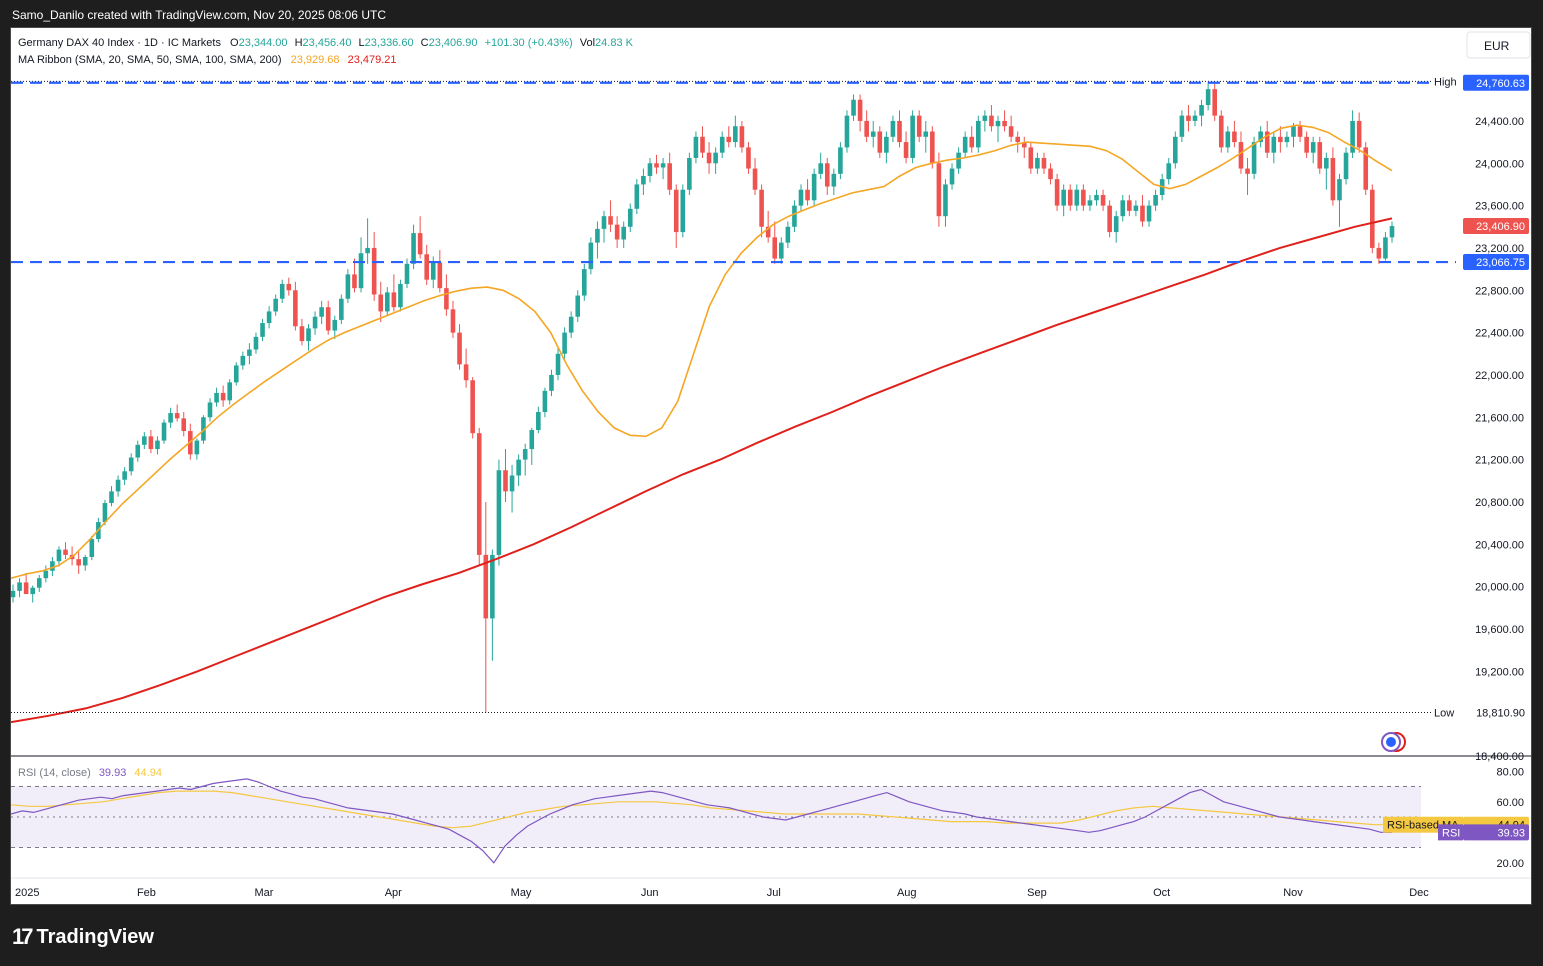 The height and width of the screenshot is (966, 1543). Describe the element at coordinates (23, 936) in the screenshot. I see `tradingview-mark-icon: 17` at that location.